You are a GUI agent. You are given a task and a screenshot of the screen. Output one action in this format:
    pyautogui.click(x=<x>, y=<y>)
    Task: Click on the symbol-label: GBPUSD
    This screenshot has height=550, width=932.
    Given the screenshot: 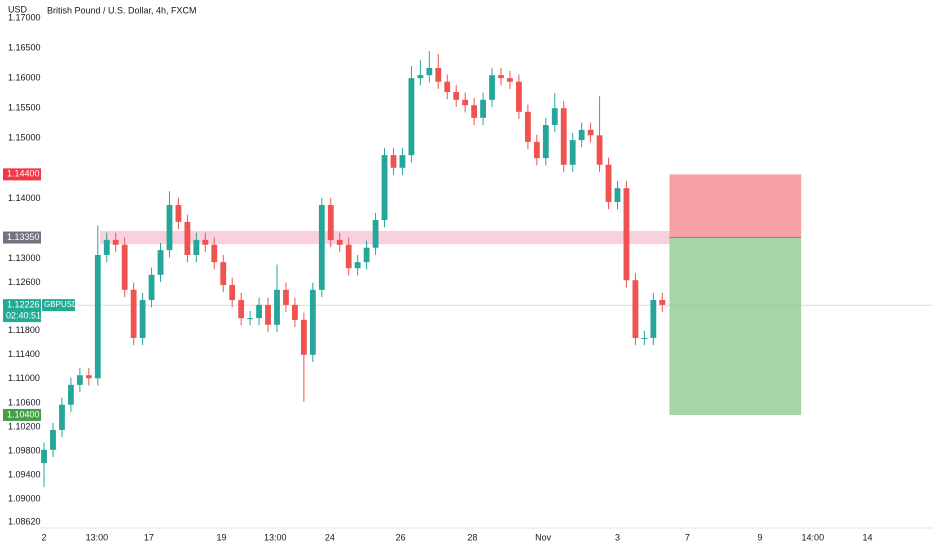 What is the action you would take?
    pyautogui.click(x=61, y=304)
    